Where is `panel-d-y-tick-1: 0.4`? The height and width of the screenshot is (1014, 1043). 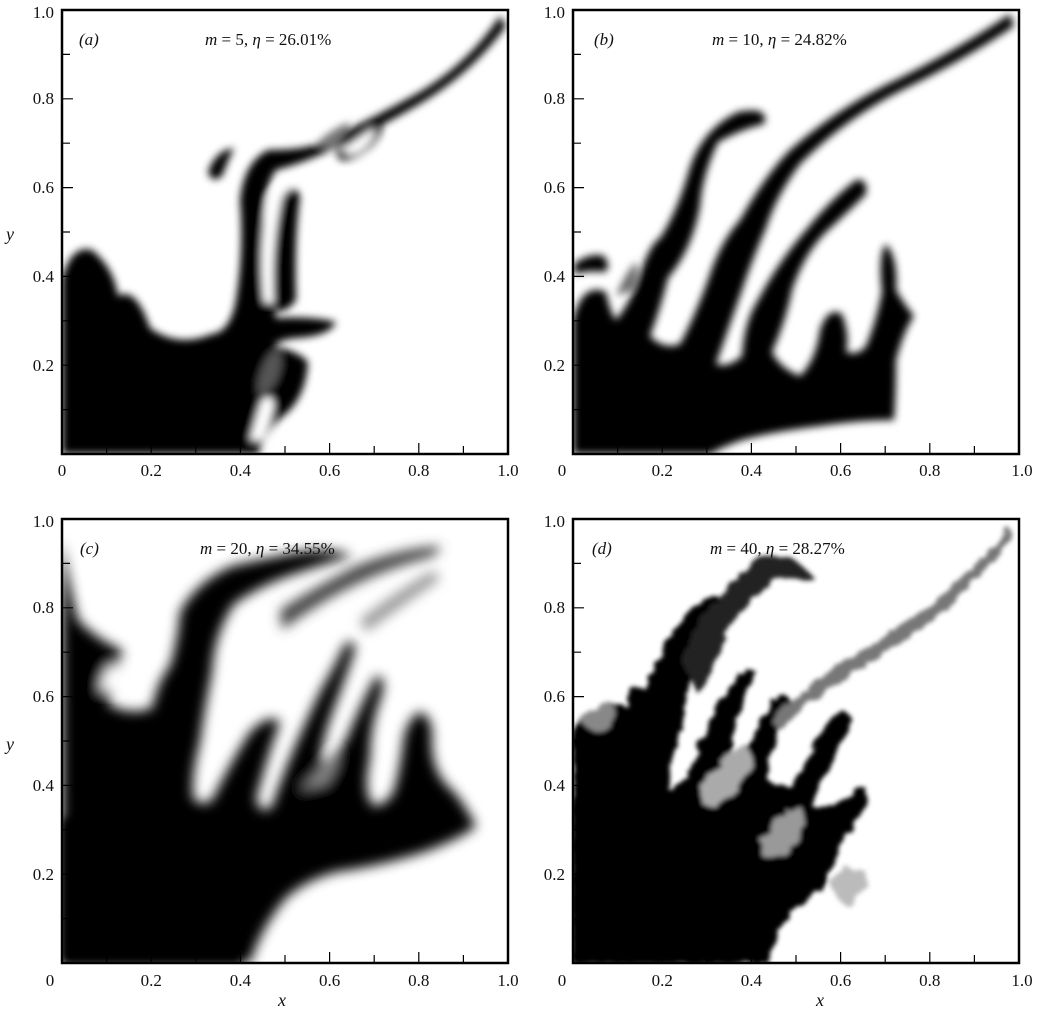 panel-d-y-tick-1: 0.4 is located at coordinates (555, 785).